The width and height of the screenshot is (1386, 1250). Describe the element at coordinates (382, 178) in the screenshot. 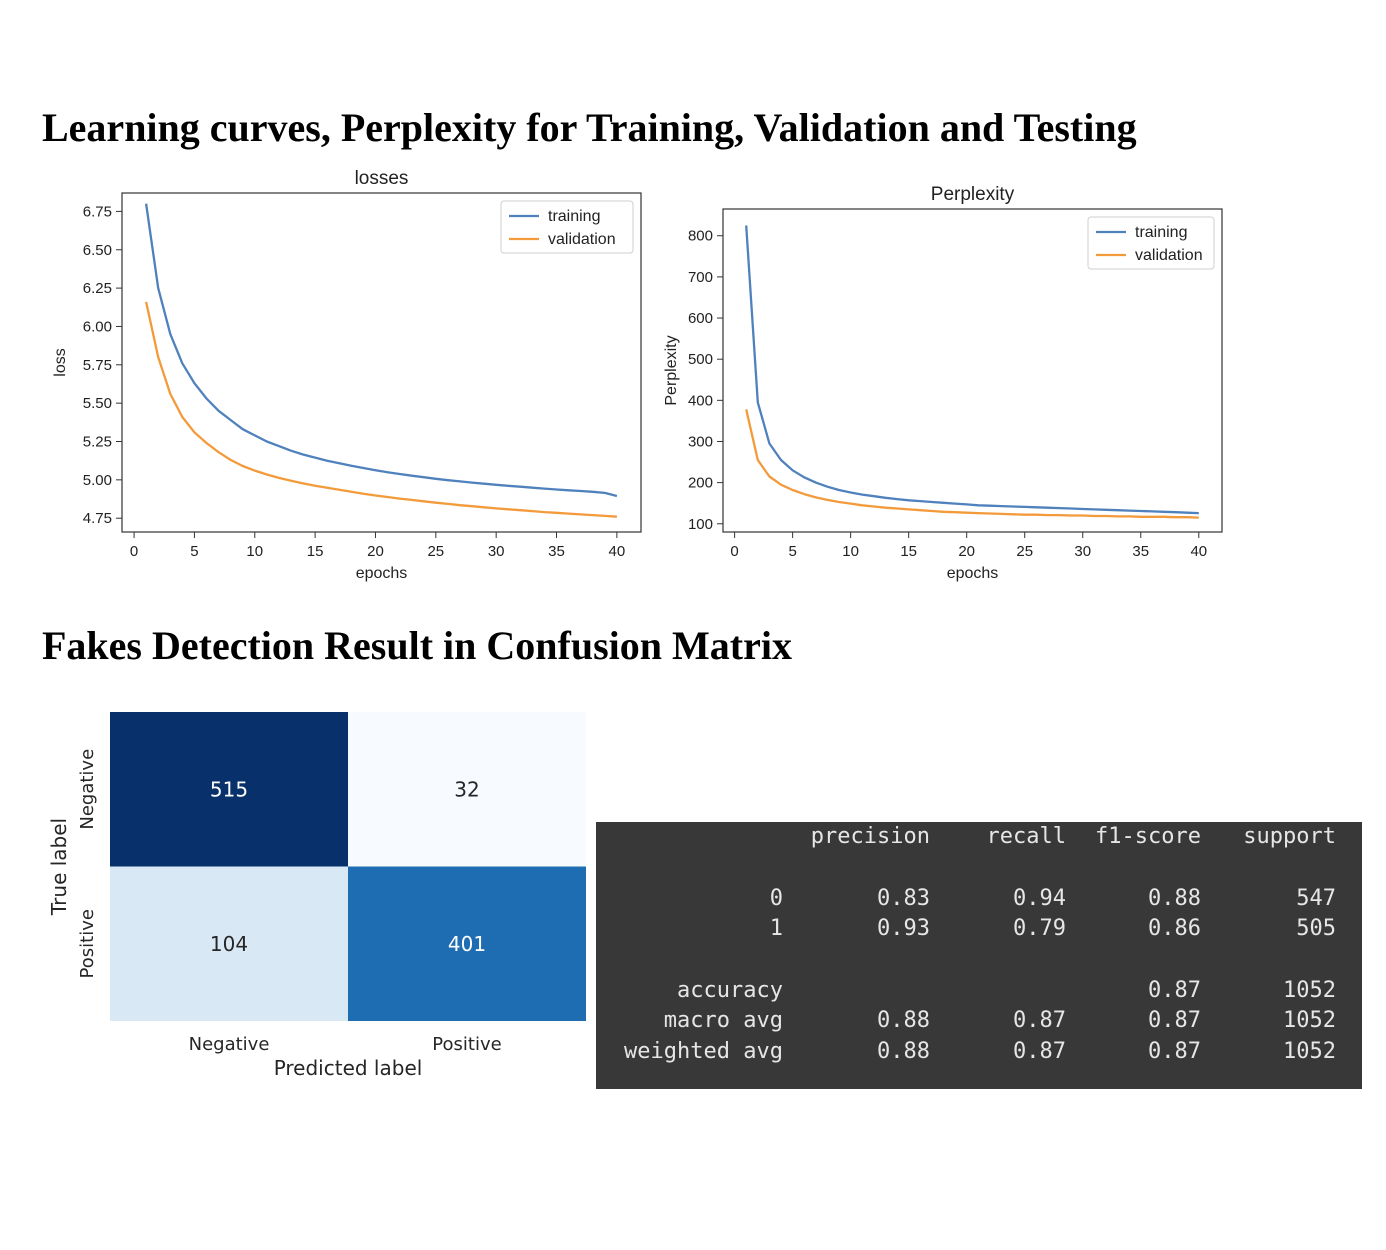

I see `chart-title: losses` at that location.